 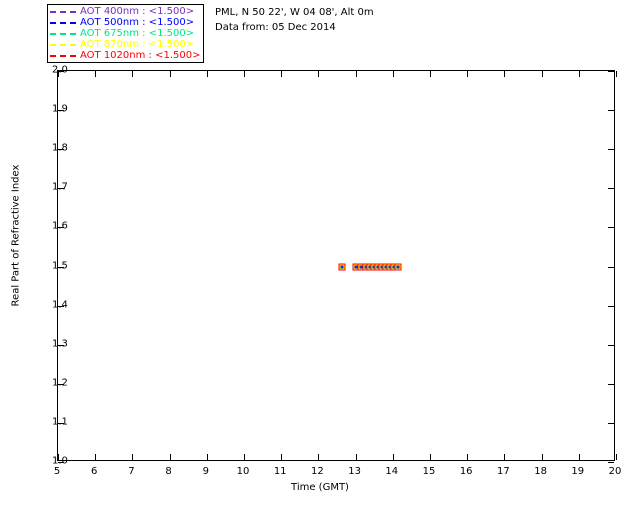 I want to click on legend-item: AOT 400nm : <1.500>, so click(x=125, y=11).